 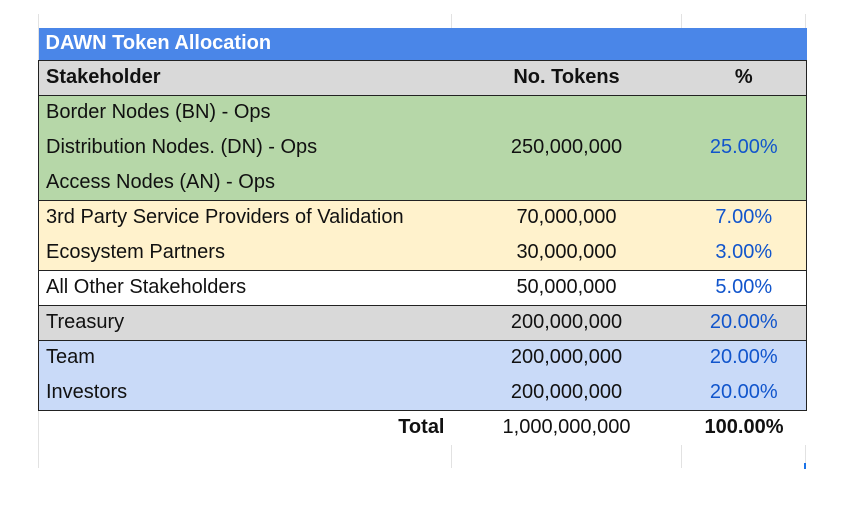 What do you see at coordinates (245, 287) in the screenshot?
I see `stakeholder-cell: All Other Stakeholders` at bounding box center [245, 287].